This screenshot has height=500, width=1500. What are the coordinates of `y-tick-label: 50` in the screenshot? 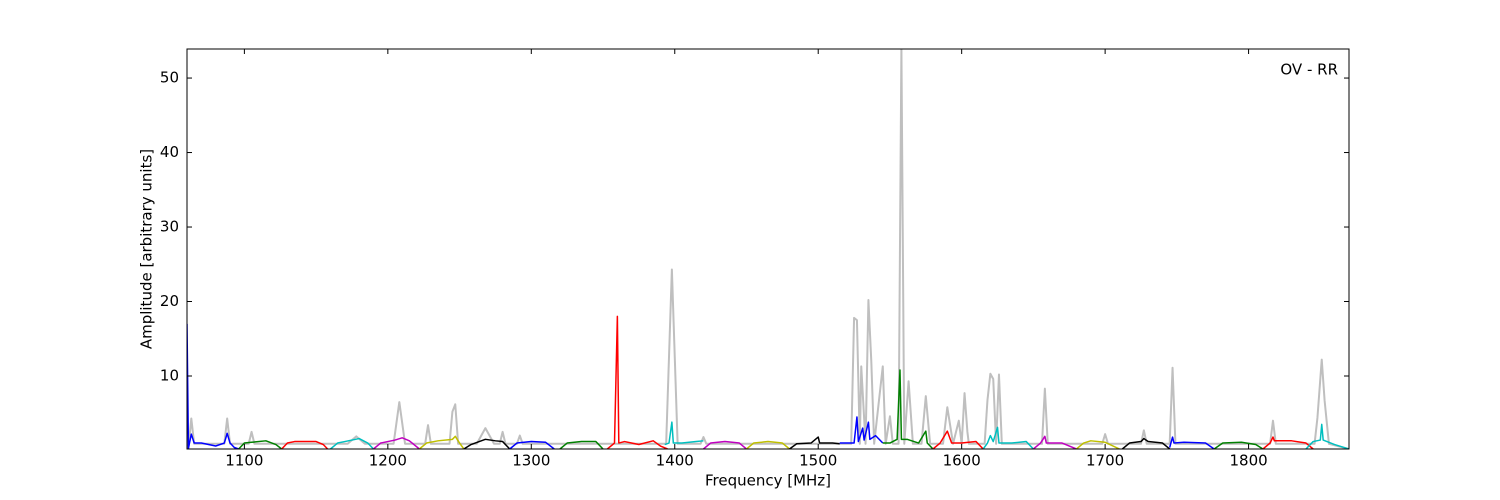 It's located at (169, 78).